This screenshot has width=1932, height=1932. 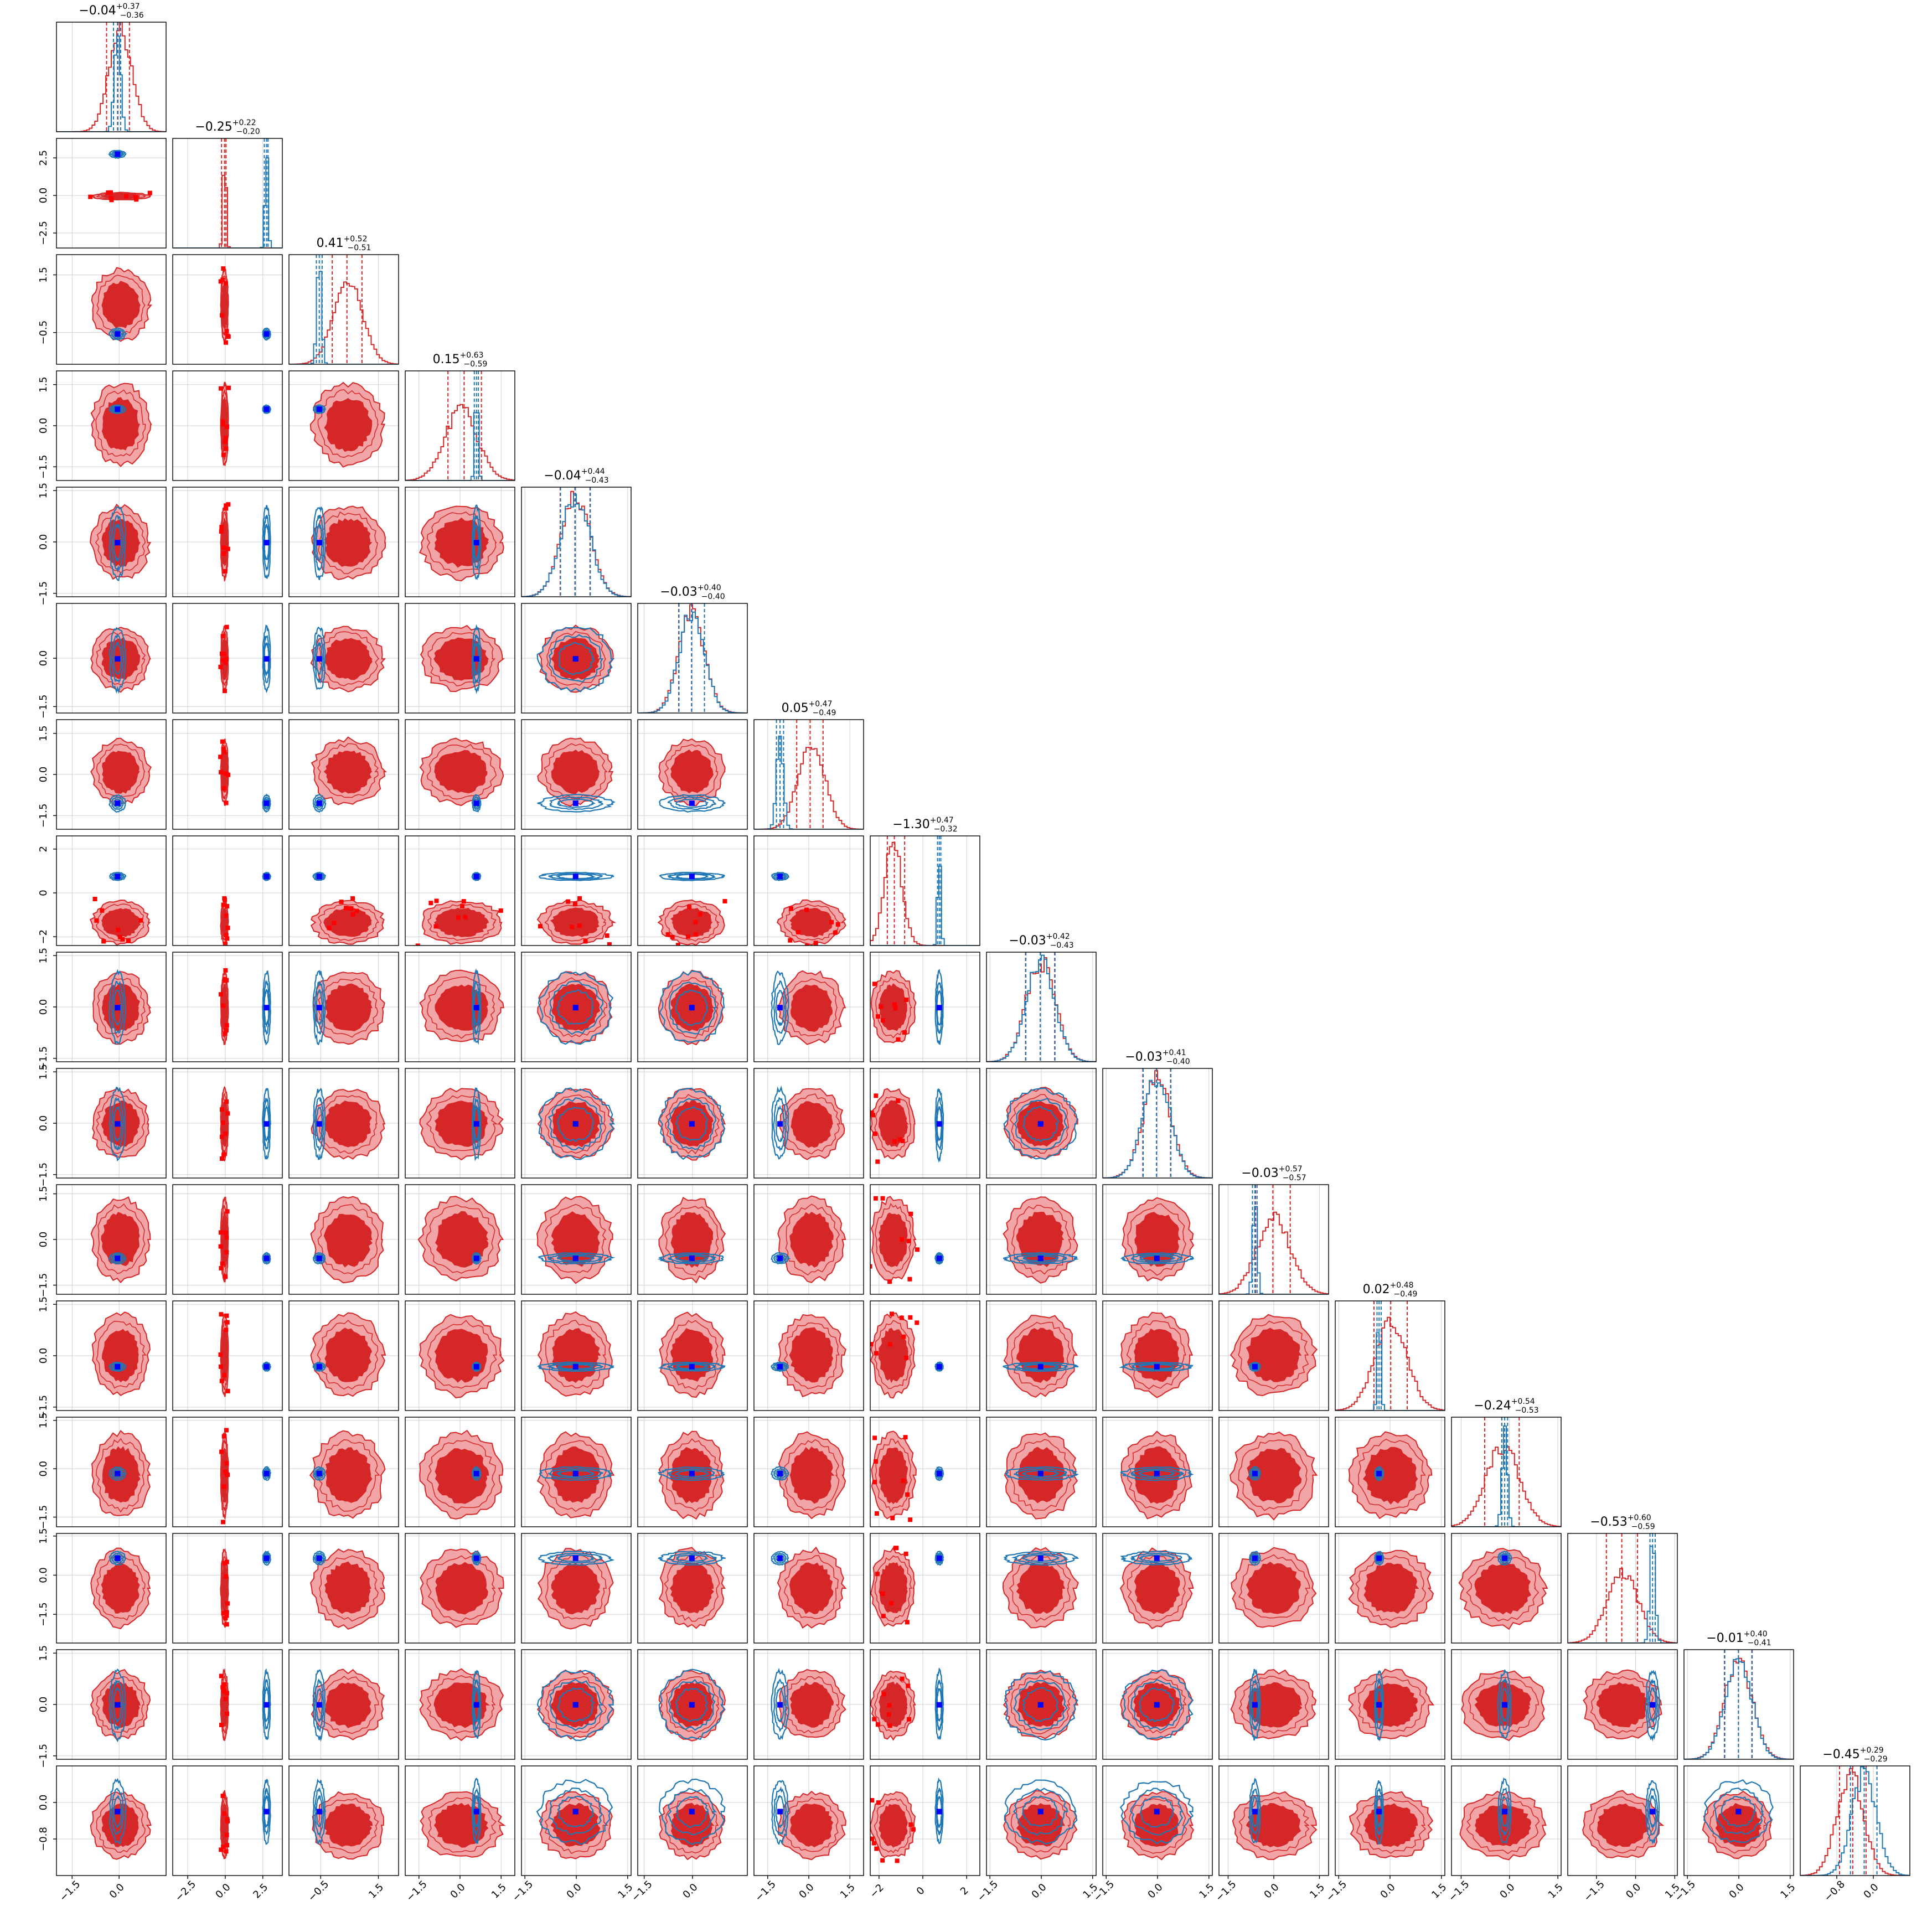 I want to click on x-tick-label-1-2: 2.5, so click(x=260, y=1891).